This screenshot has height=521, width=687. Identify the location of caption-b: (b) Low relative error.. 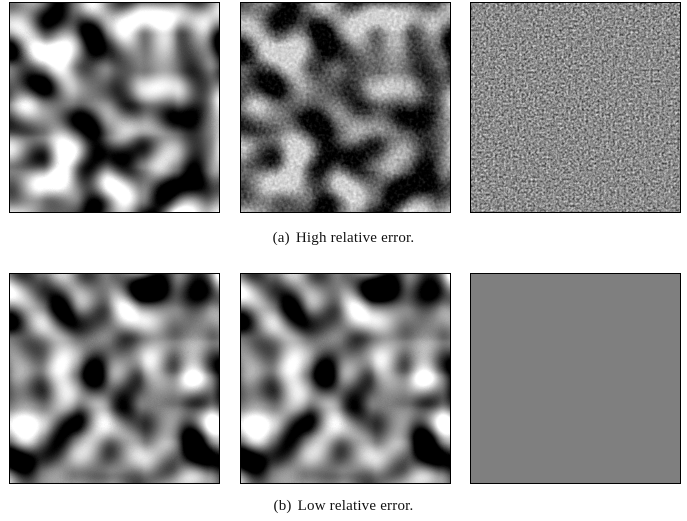
(343, 506).